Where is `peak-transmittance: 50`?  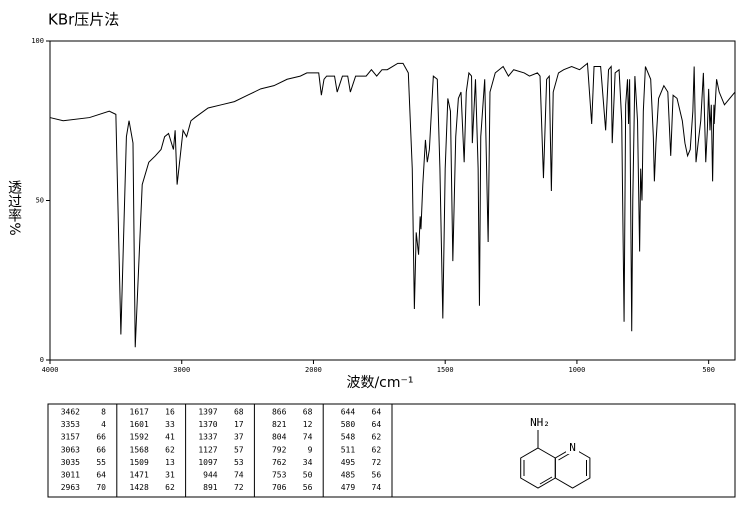
peak-transmittance: 50 is located at coordinates (308, 475).